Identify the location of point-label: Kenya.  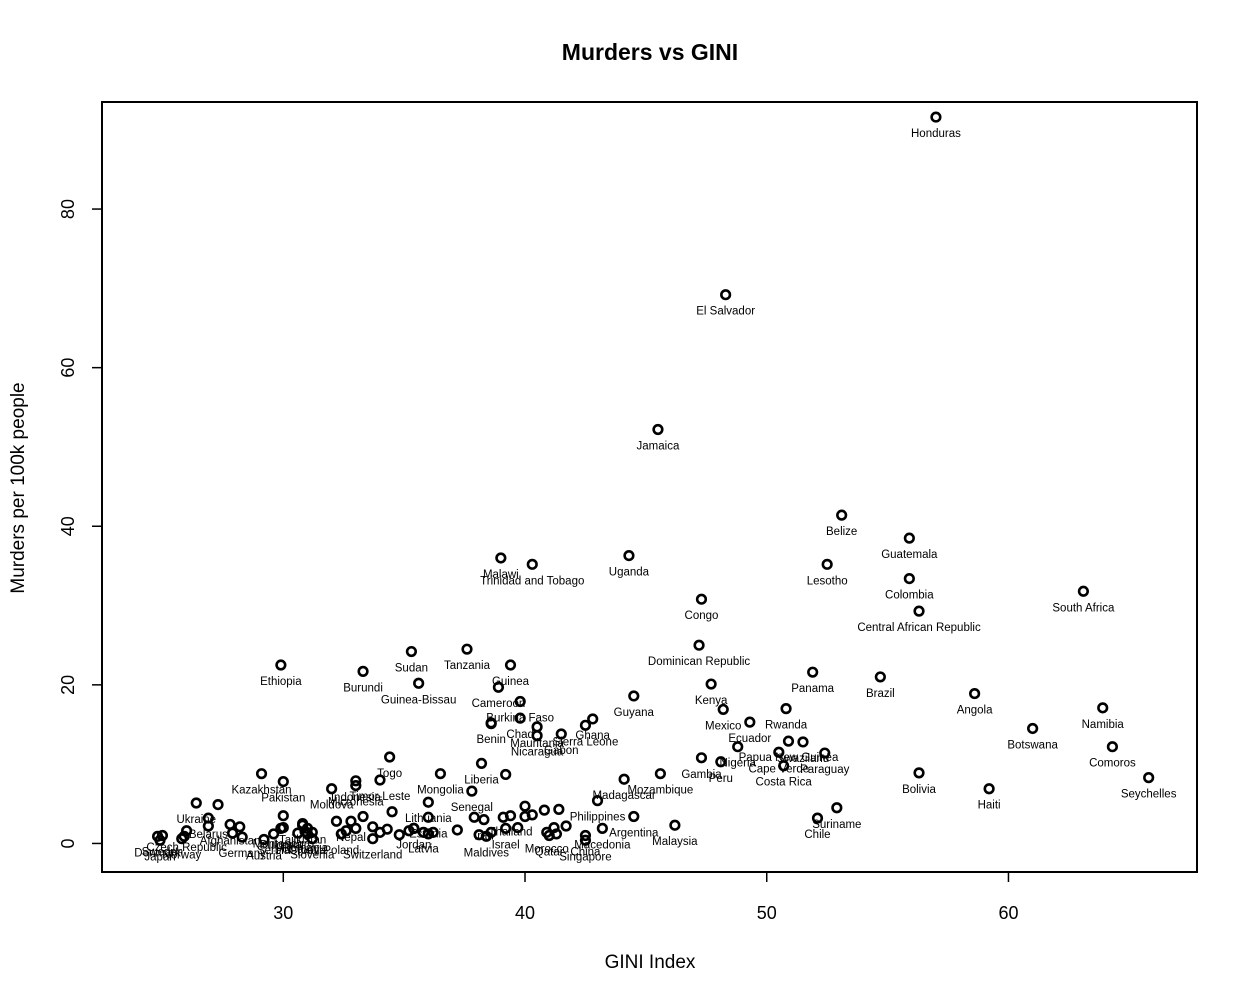
(711, 701).